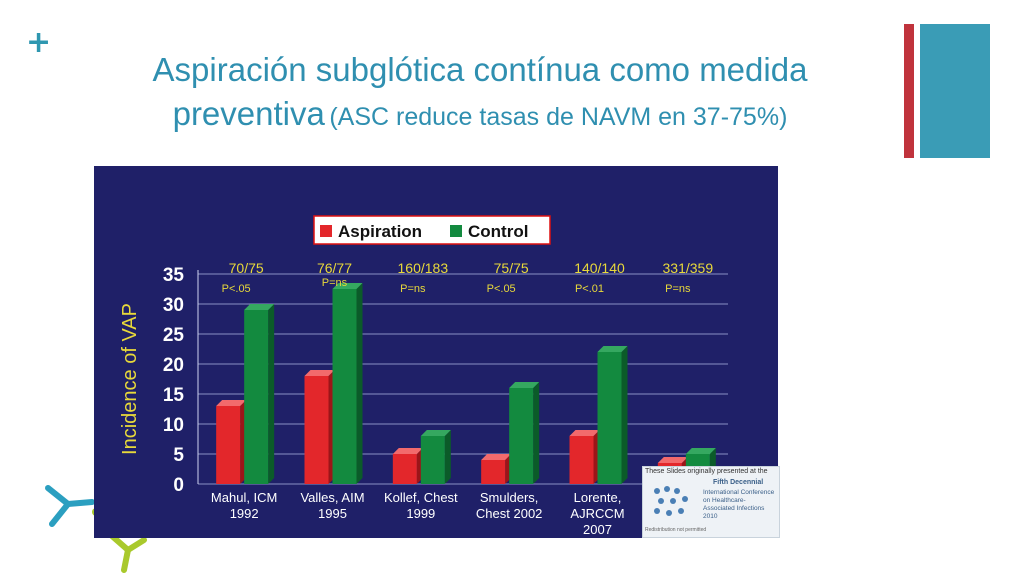 This screenshot has height=576, width=1024. What do you see at coordinates (498, 231) in the screenshot?
I see `legend-label-control: Control` at bounding box center [498, 231].